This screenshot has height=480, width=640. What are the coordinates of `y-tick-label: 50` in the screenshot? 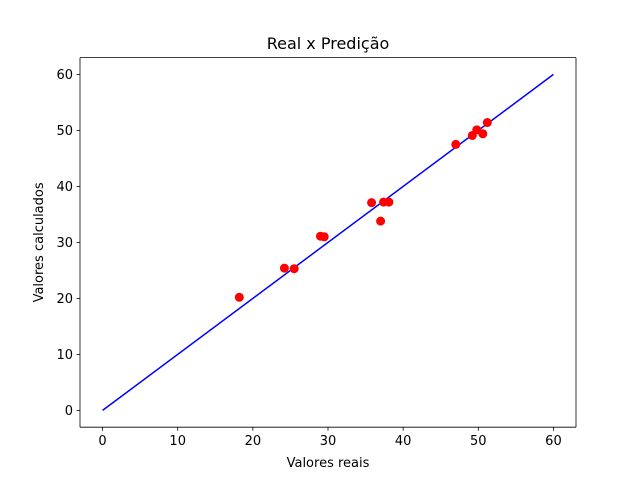 It's located at (64, 131).